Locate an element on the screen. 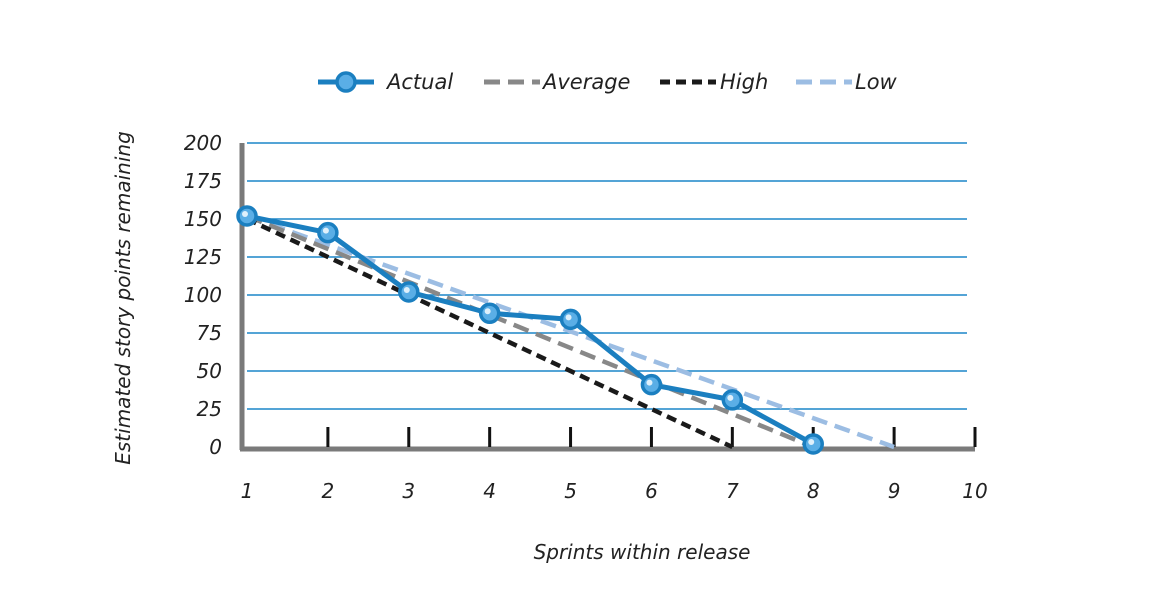  legend-item-average: Average is located at coordinates (557, 82).